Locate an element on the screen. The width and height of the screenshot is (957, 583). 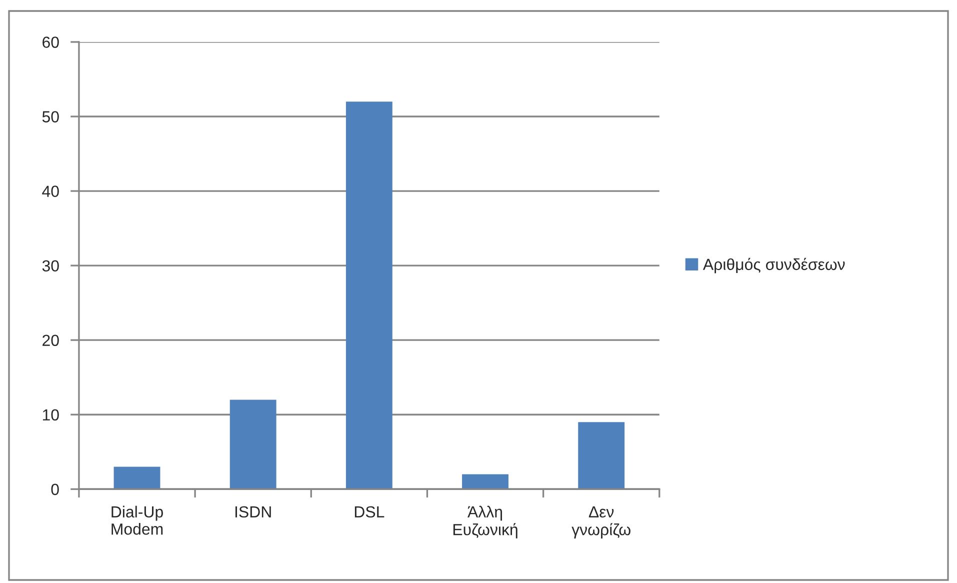
y-tick-label: 20 is located at coordinates (50, 340).